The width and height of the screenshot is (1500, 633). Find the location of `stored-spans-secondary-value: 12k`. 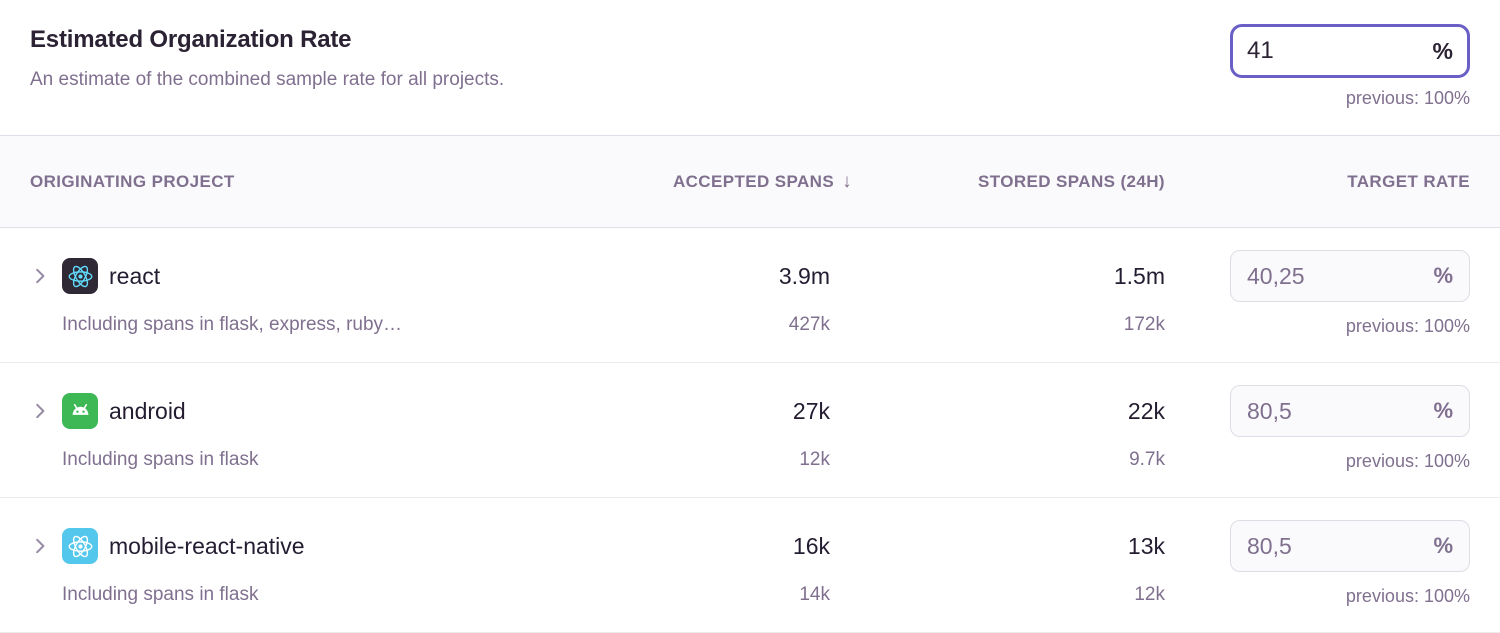

stored-spans-secondary-value: 12k is located at coordinates (1149, 594).